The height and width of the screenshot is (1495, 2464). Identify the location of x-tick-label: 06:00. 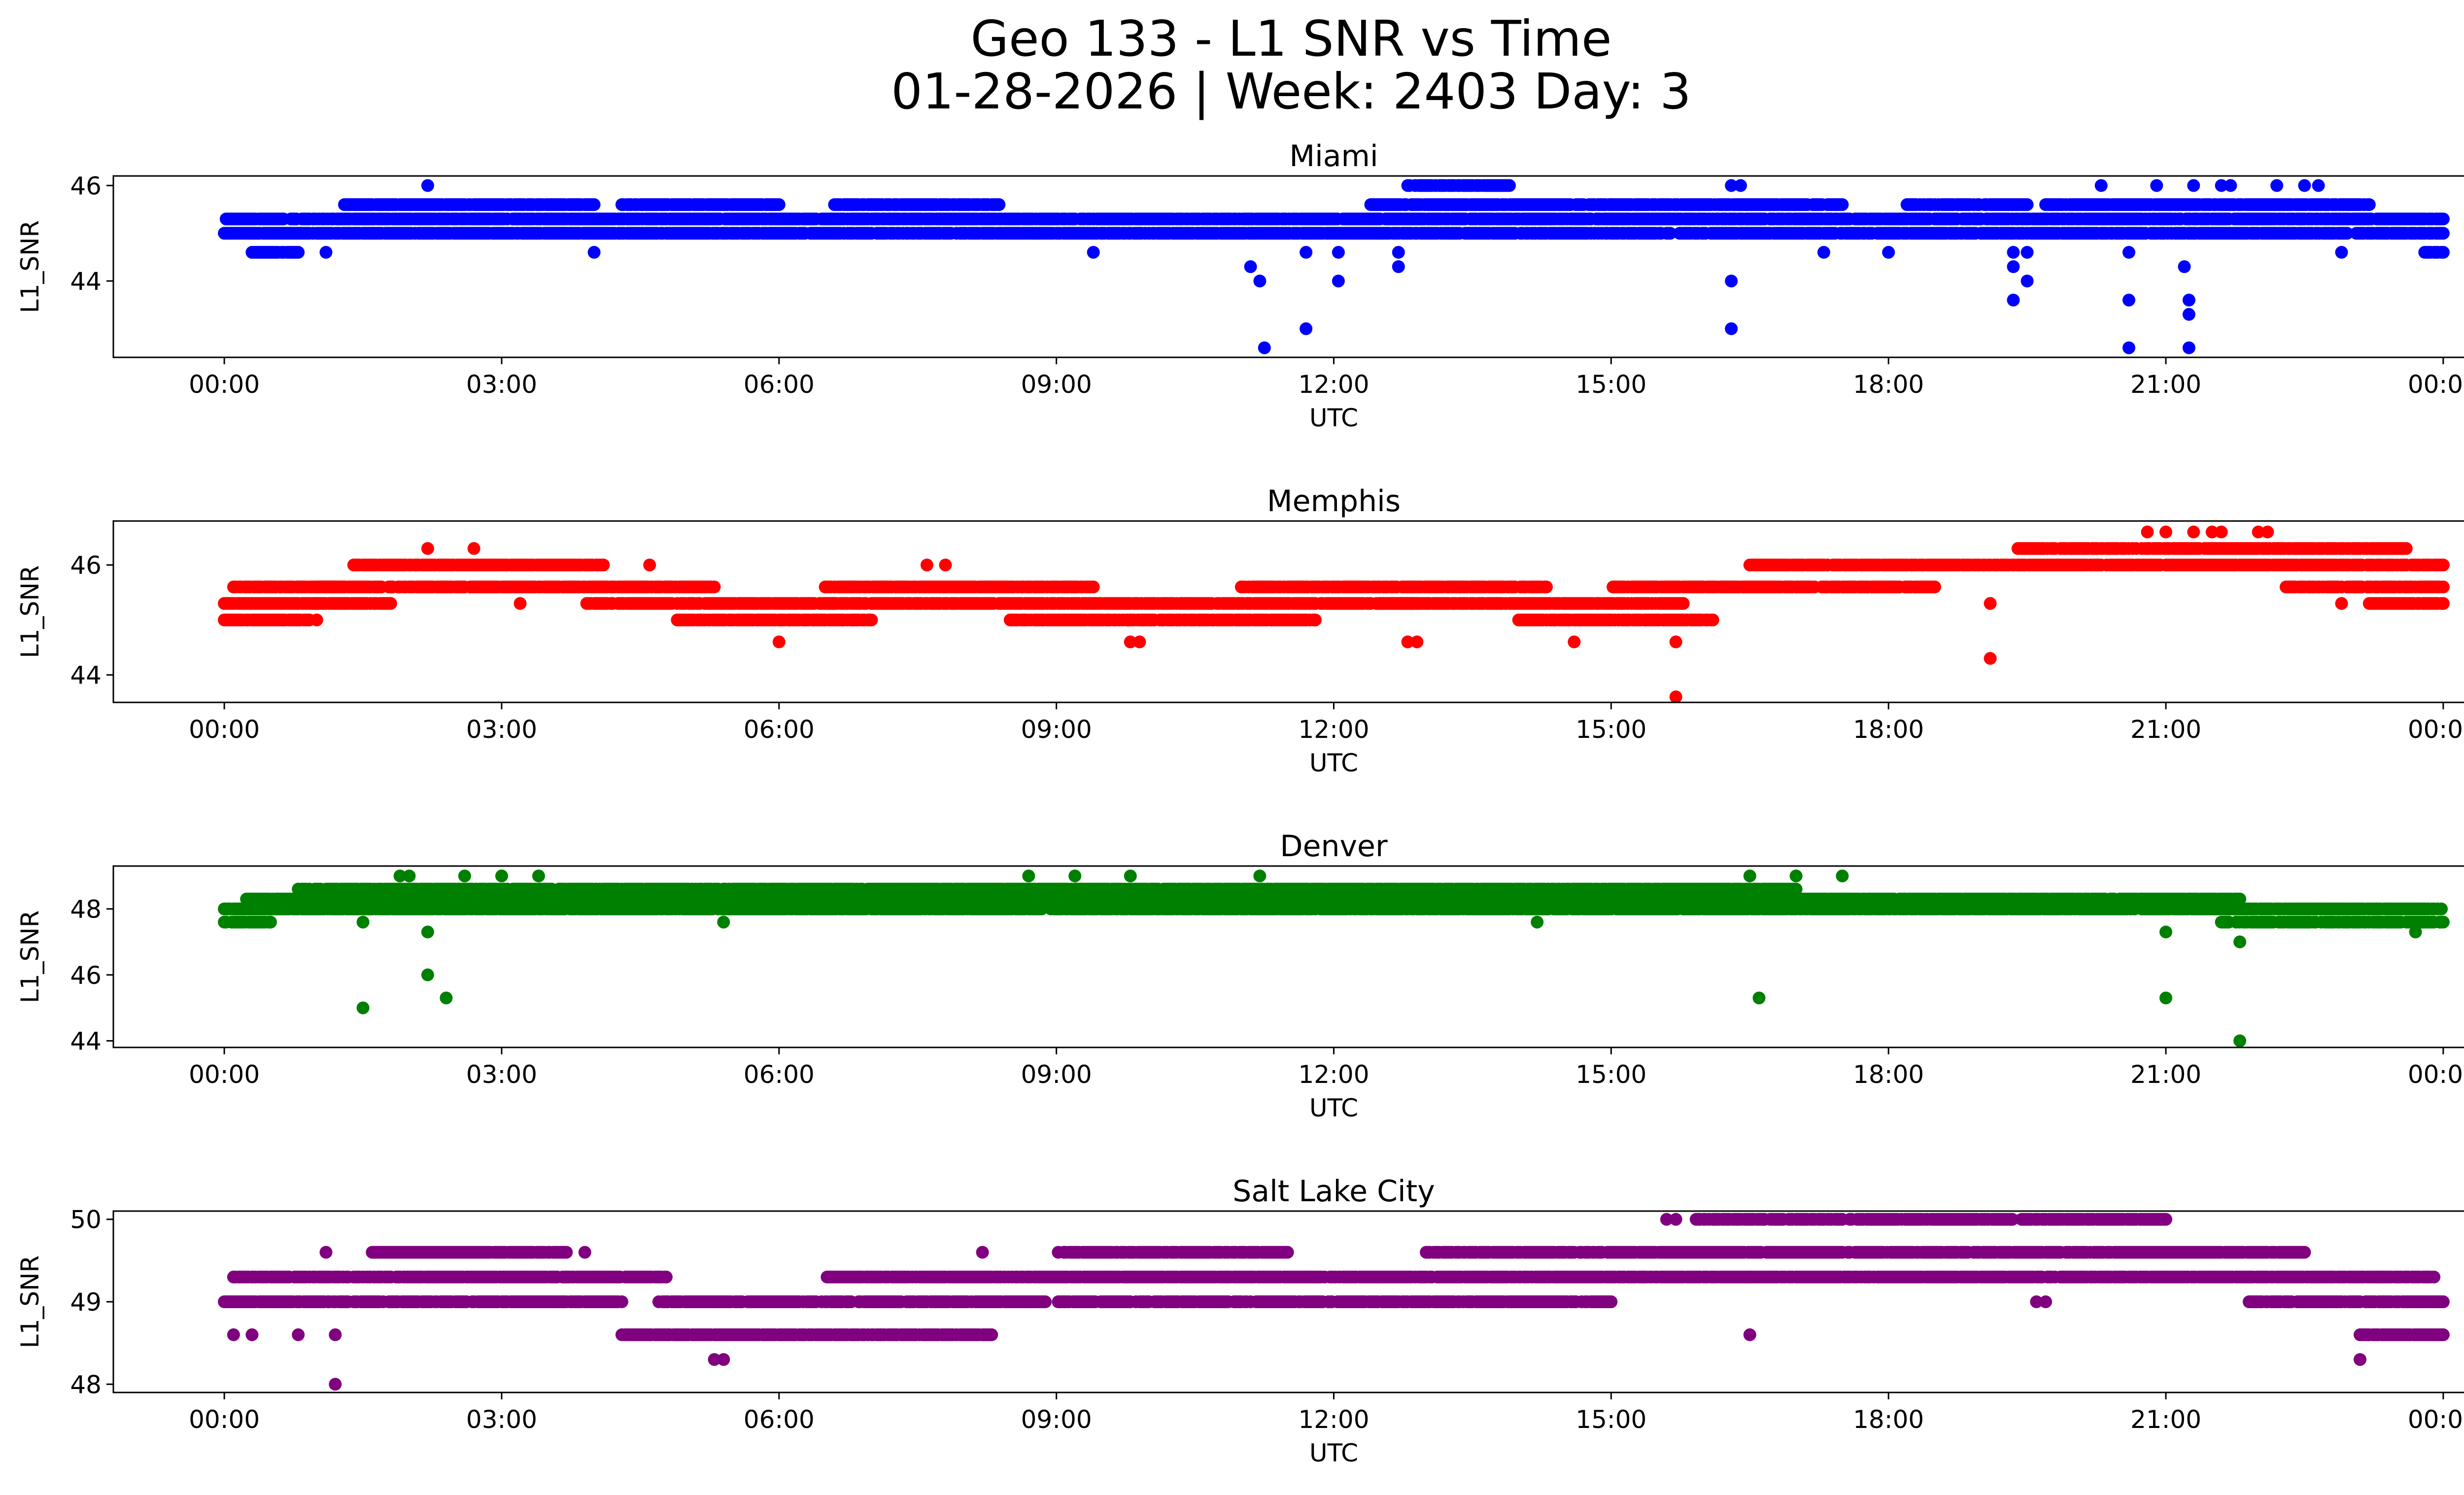
(779, 384).